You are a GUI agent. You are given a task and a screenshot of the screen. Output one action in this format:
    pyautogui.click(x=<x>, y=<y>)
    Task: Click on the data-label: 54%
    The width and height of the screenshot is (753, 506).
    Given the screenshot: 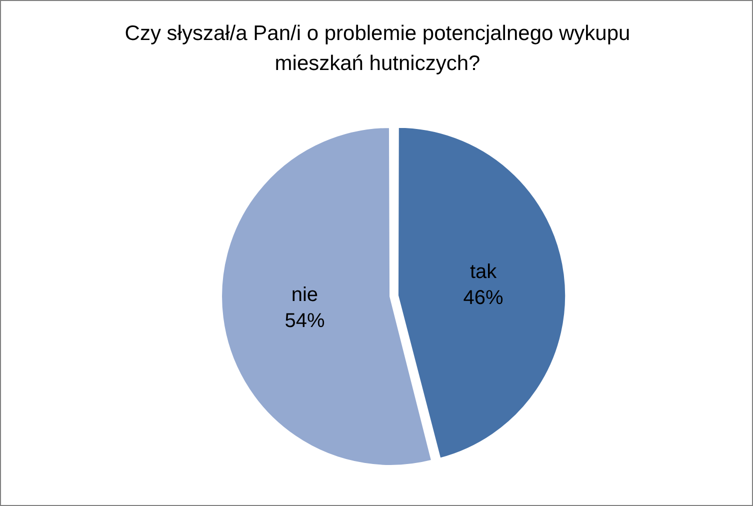 What is the action you would take?
    pyautogui.click(x=304, y=321)
    